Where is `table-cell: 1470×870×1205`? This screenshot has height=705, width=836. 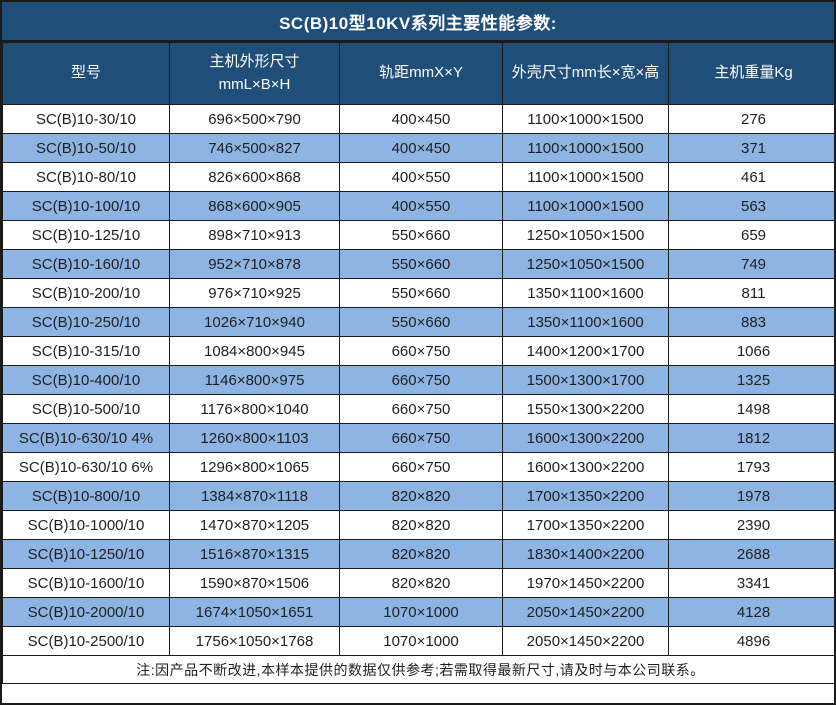
table-cell: 1470×870×1205 is located at coordinates (254, 525).